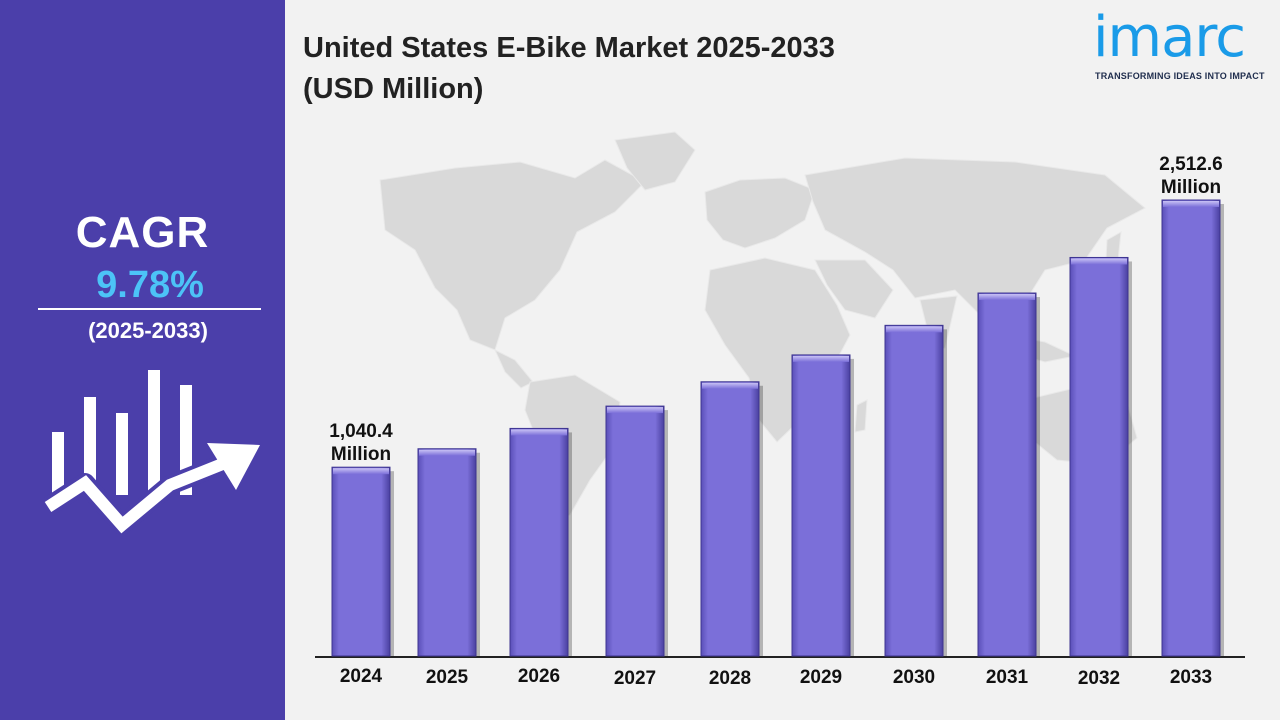 This screenshot has width=1280, height=720. Describe the element at coordinates (635, 678) in the screenshot. I see `x-tick-label: 2027` at that location.